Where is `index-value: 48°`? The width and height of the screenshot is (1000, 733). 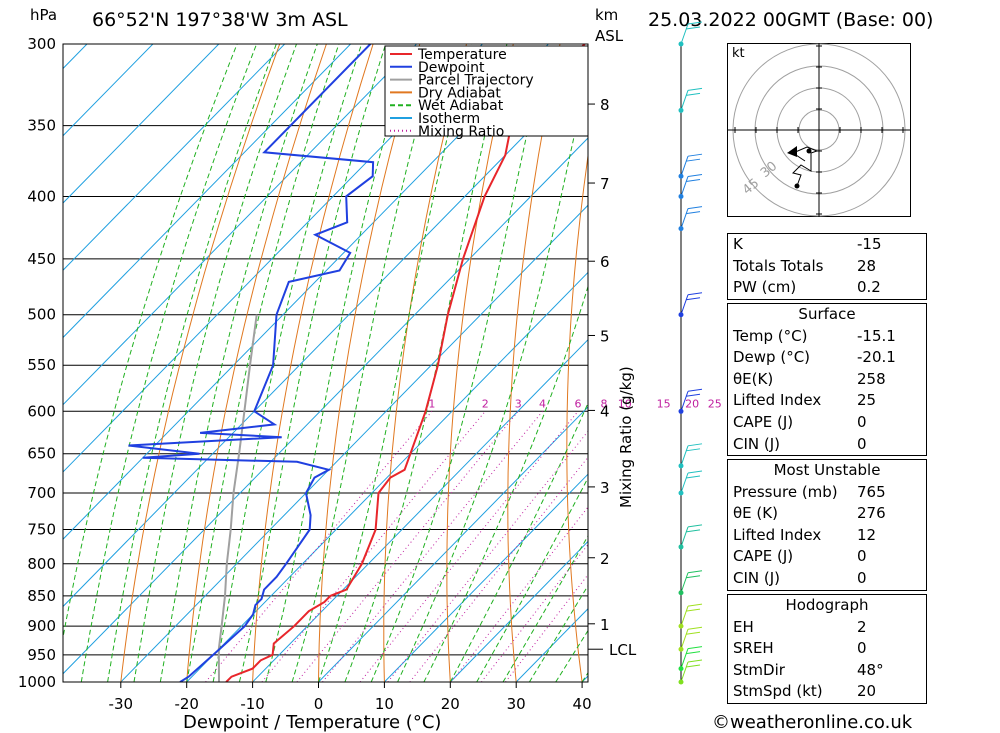 index-value: 48° is located at coordinates (870, 669).